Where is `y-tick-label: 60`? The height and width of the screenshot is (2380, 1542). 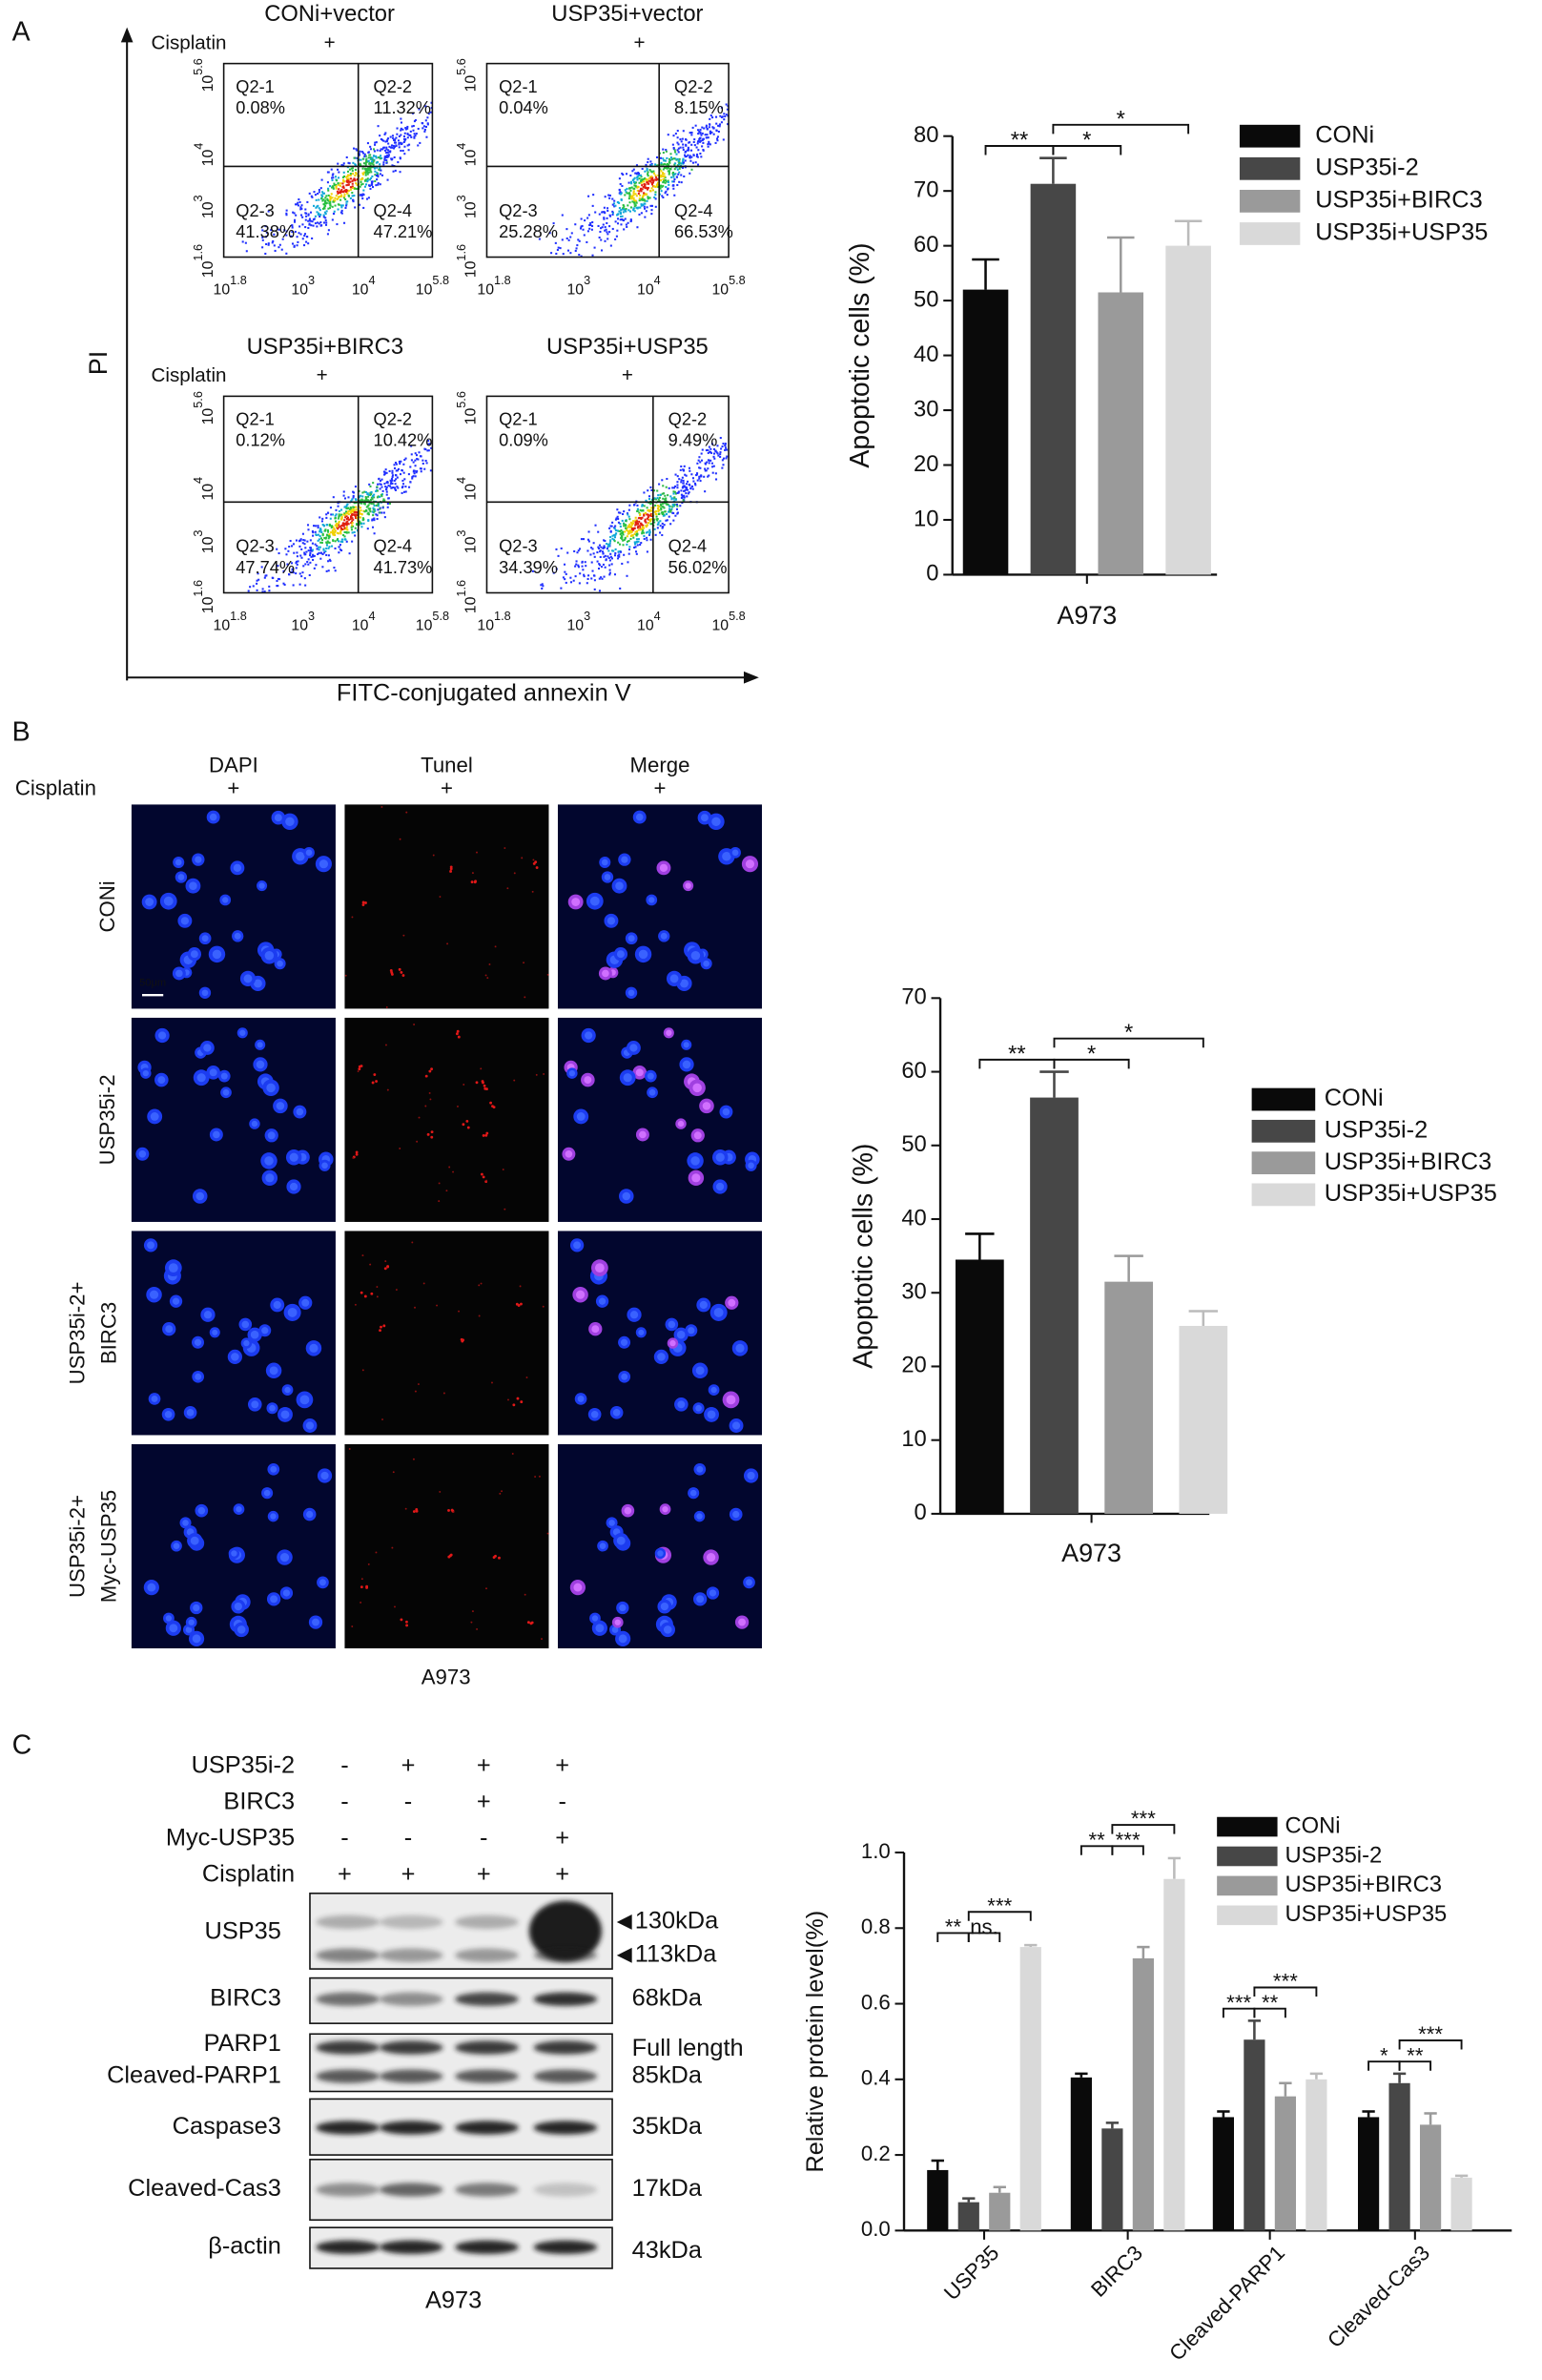 y-tick-label: 60 is located at coordinates (913, 1071).